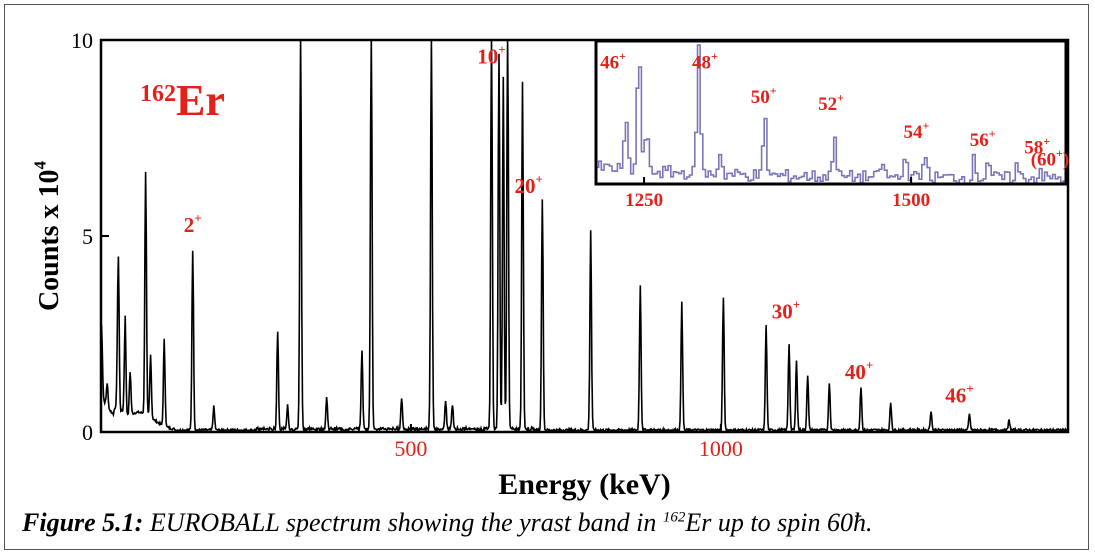 The width and height of the screenshot is (1095, 556). I want to click on x-tick-label: 1000, so click(721, 448).